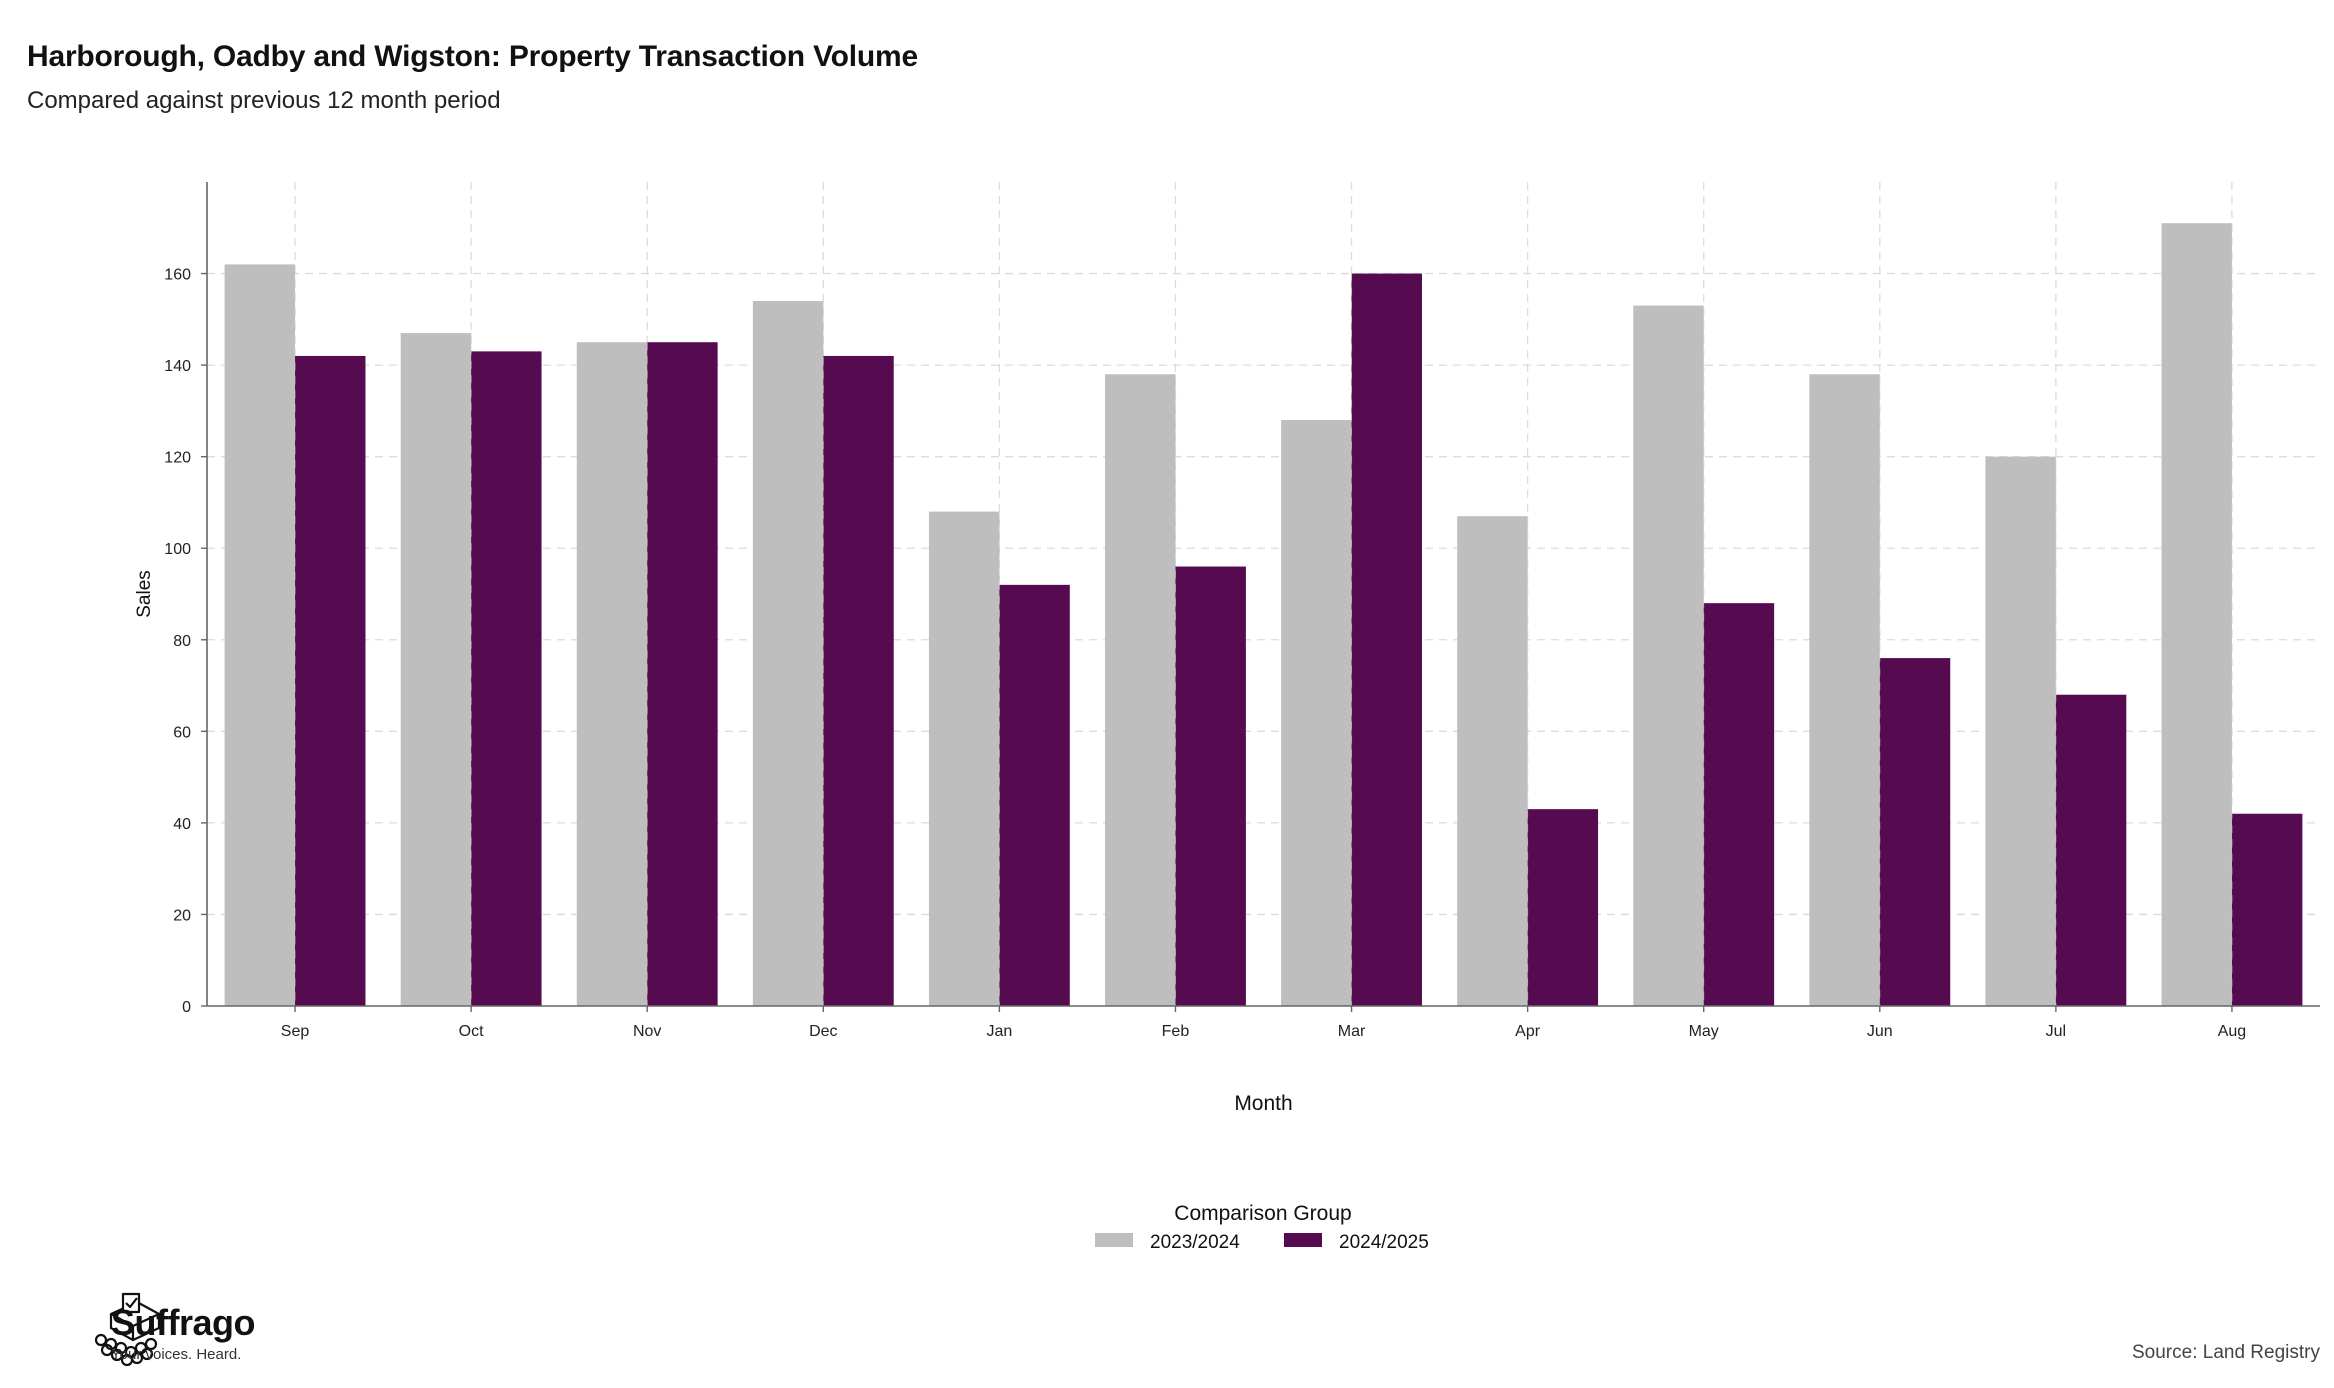  What do you see at coordinates (1528, 1031) in the screenshot?
I see `x-tick-label: Apr` at bounding box center [1528, 1031].